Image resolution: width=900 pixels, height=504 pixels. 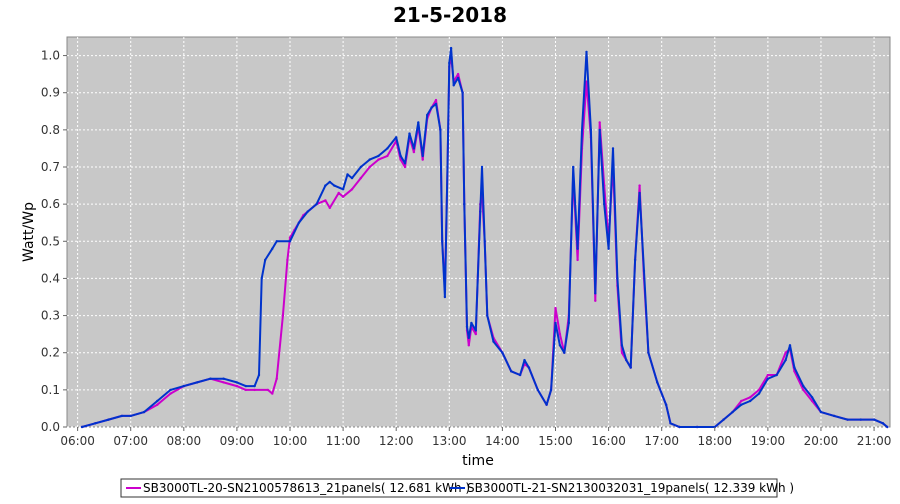 What do you see at coordinates (661, 441) in the screenshot?
I see `x-tick-label: 17:00` at bounding box center [661, 441].